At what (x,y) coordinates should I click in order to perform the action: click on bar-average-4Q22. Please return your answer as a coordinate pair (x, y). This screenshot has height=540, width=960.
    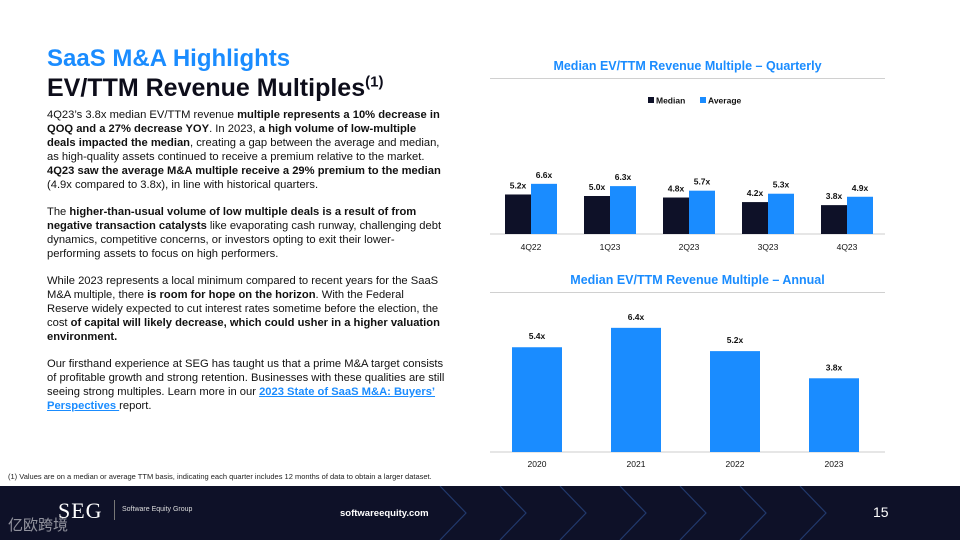
    Looking at the image, I should click on (544, 208).